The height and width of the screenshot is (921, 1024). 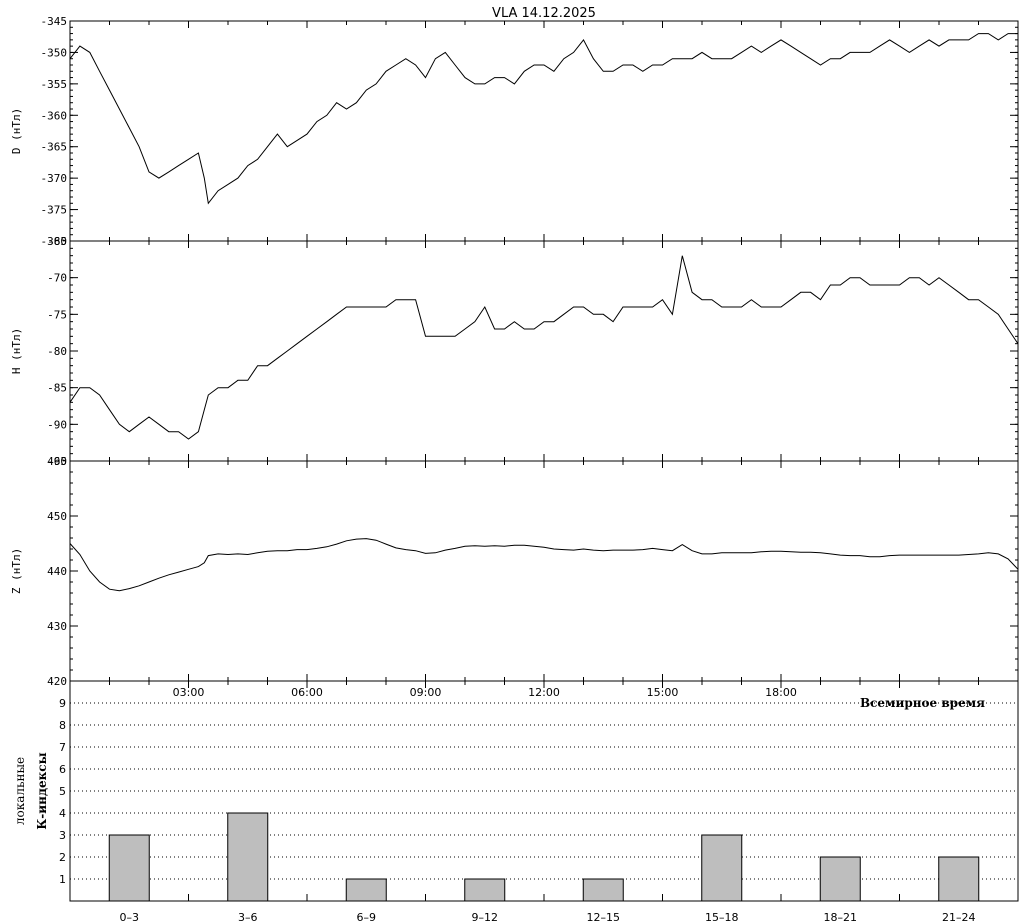 I want to click on bar-category-label: 6–9, so click(x=367, y=916).